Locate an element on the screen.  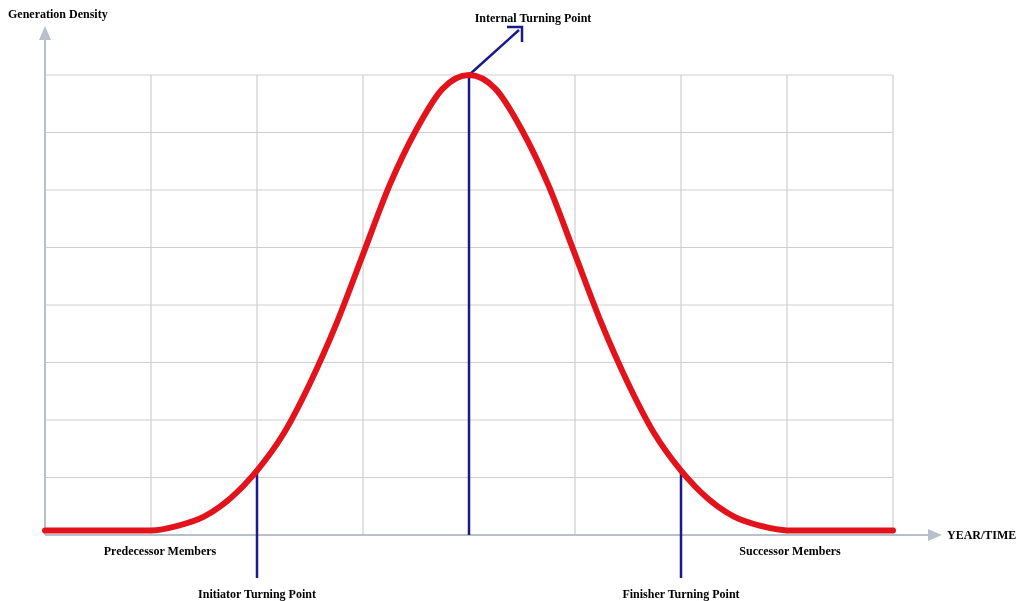
y-axis-title: Generation Density is located at coordinates (58, 14).